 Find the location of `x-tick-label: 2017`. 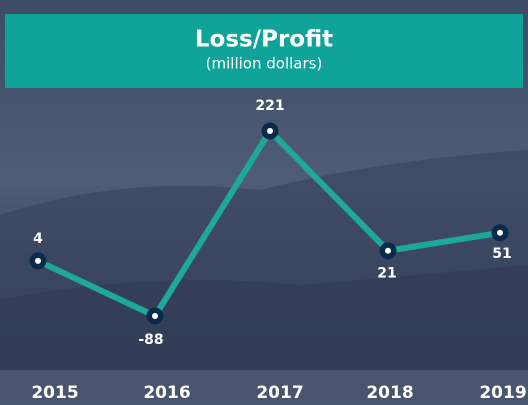

x-tick-label: 2017 is located at coordinates (279, 393).